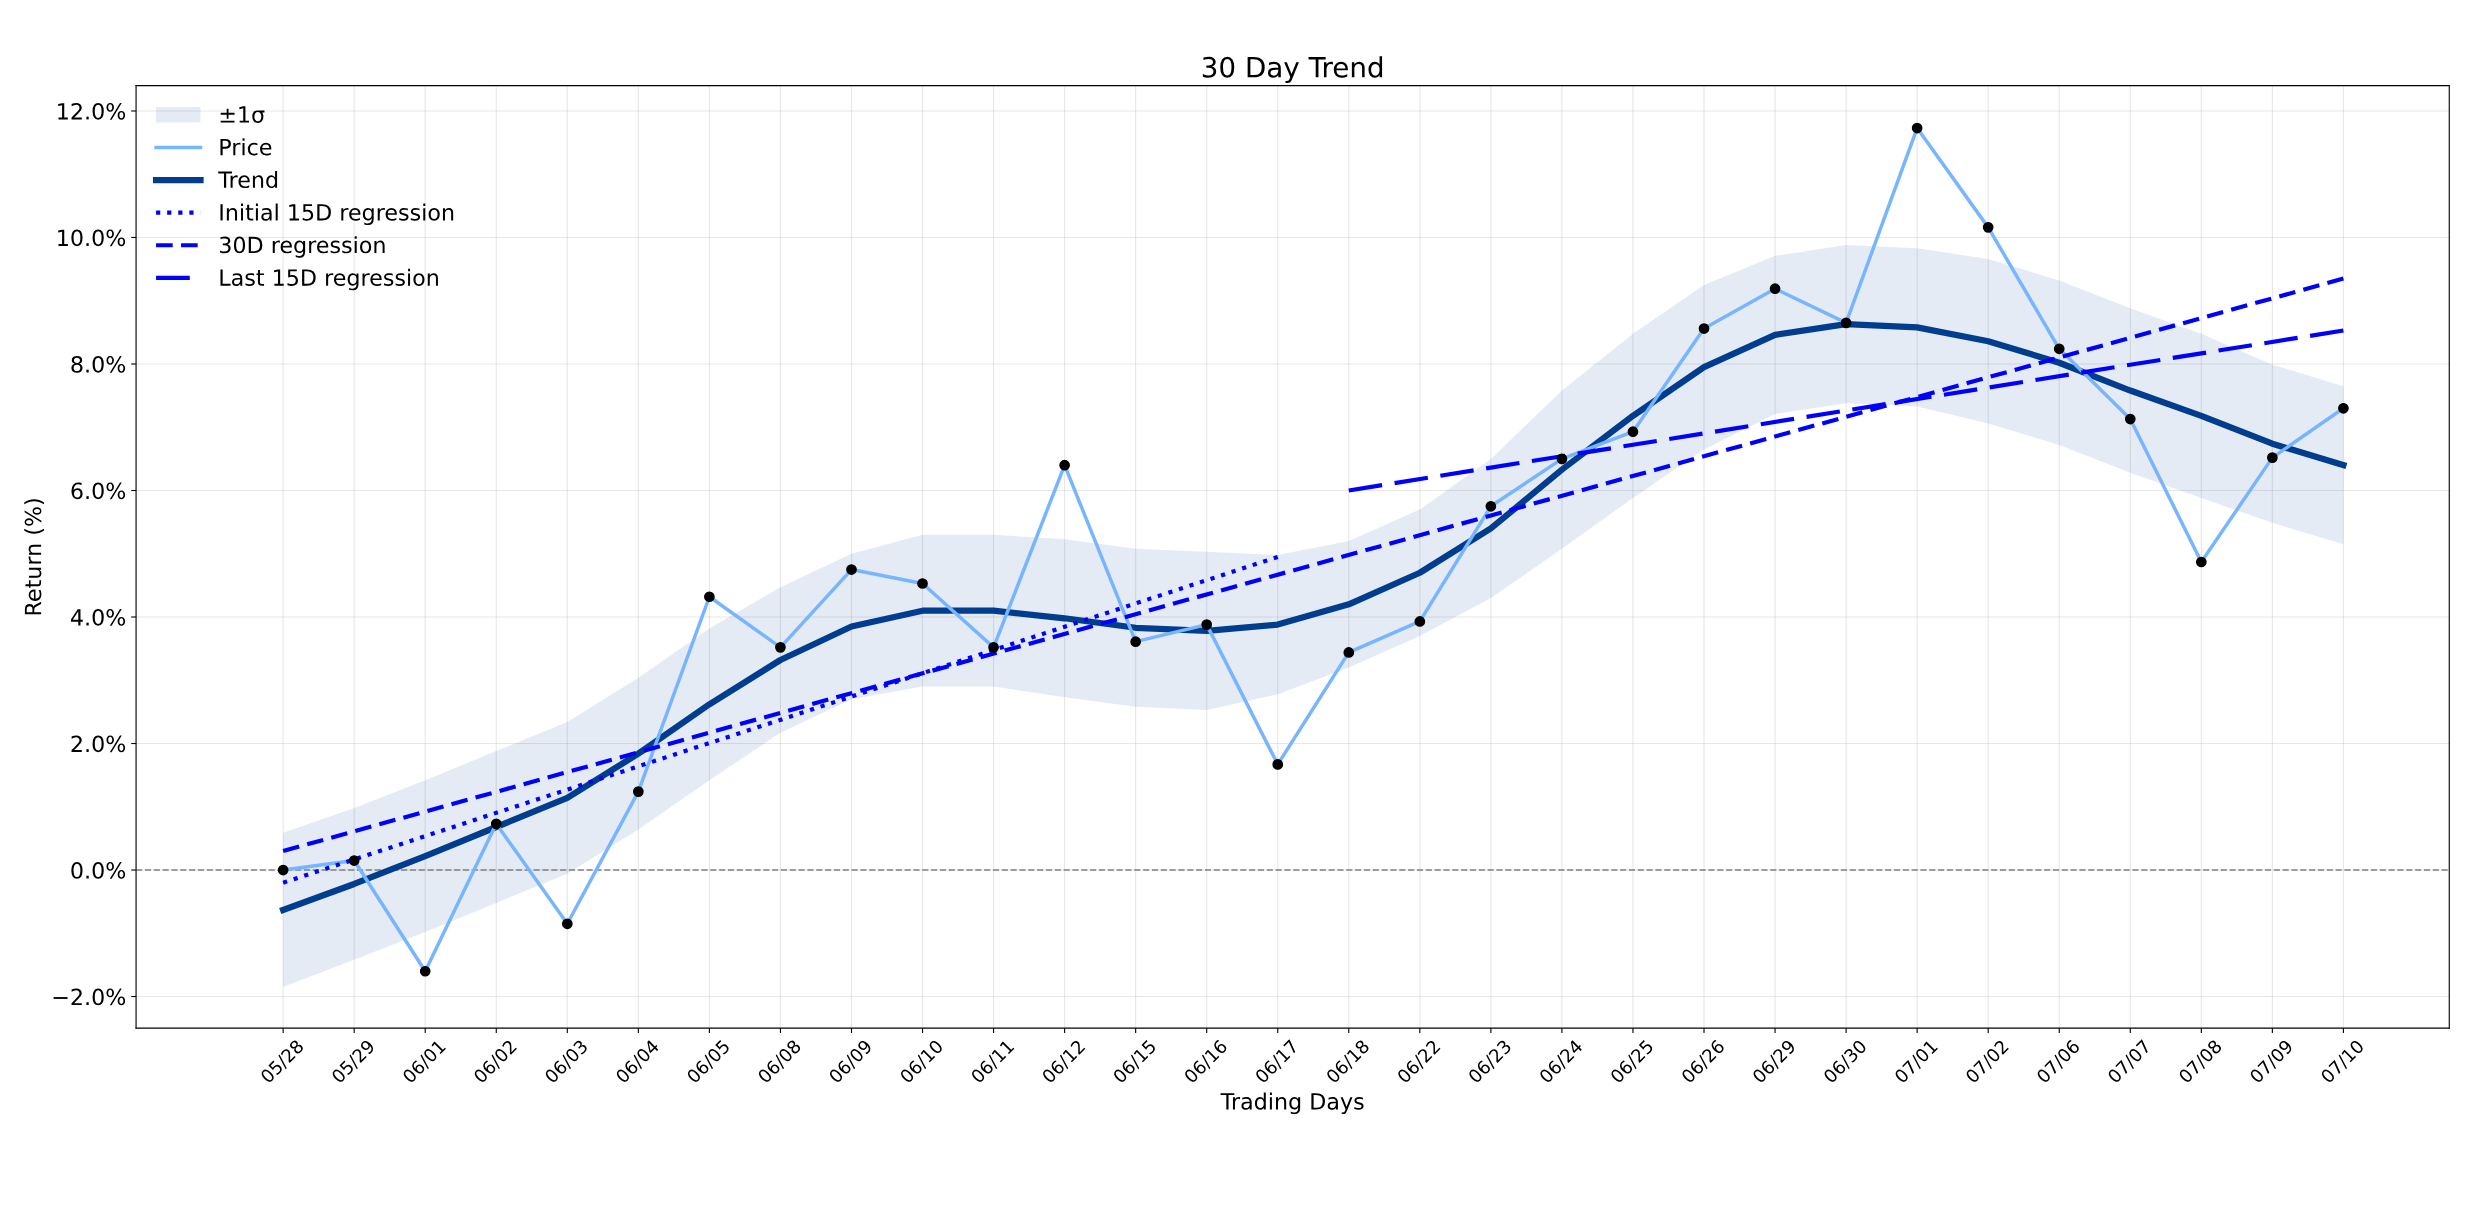 The image size is (2474, 1224). Describe the element at coordinates (246, 147) in the screenshot. I see `legend-label: Price` at that location.